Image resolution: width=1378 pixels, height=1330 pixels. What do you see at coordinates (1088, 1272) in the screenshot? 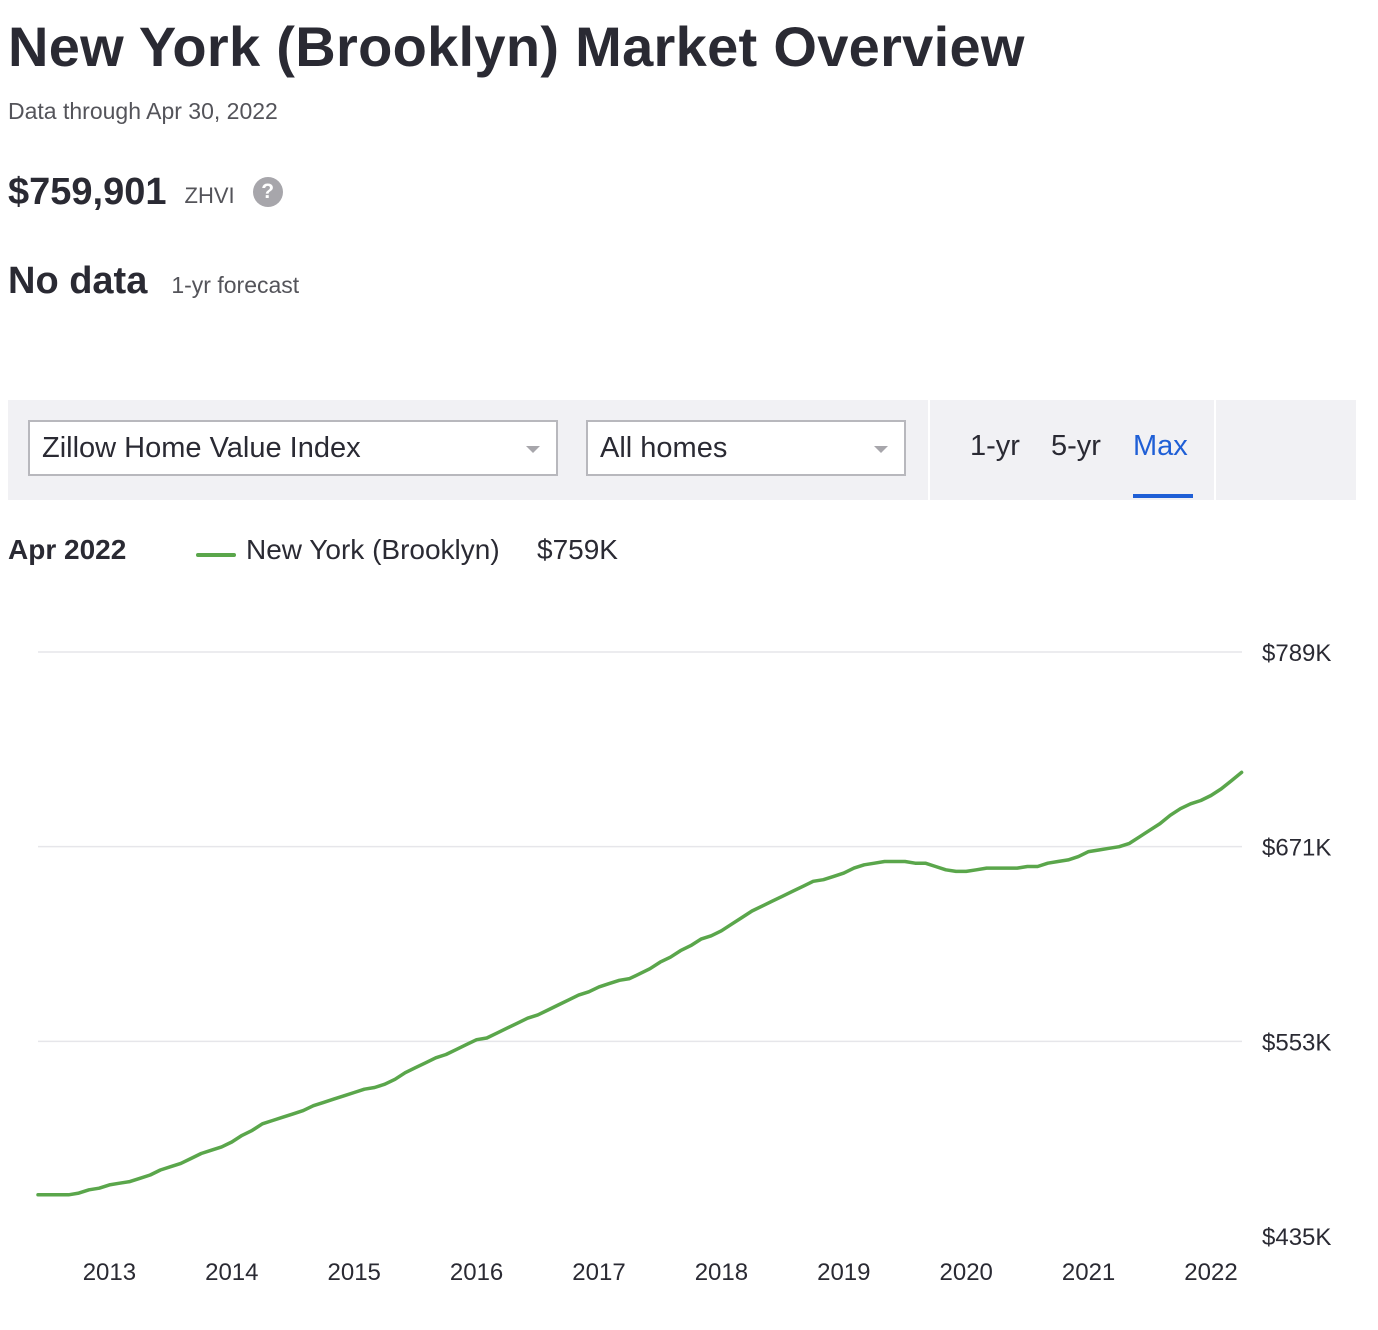
I see `x-tick-label: 2021` at bounding box center [1088, 1272].